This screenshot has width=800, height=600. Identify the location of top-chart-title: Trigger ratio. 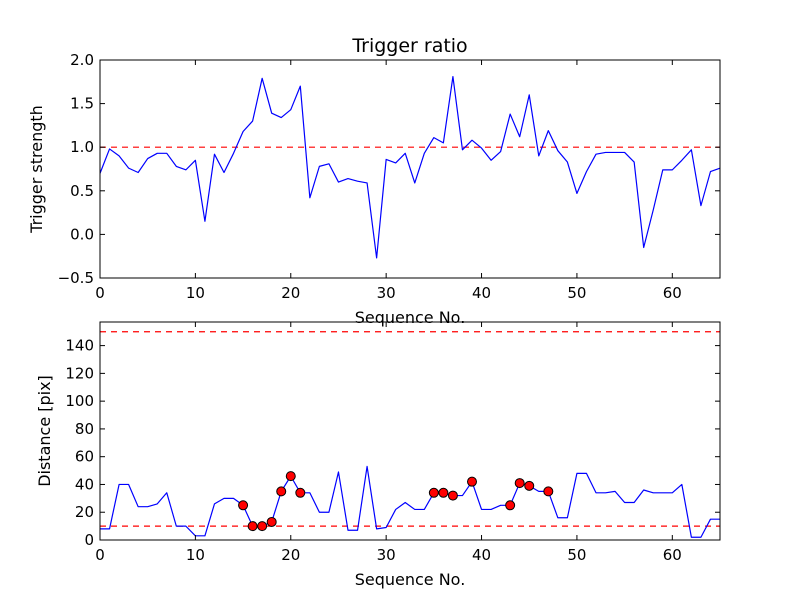
(409, 46).